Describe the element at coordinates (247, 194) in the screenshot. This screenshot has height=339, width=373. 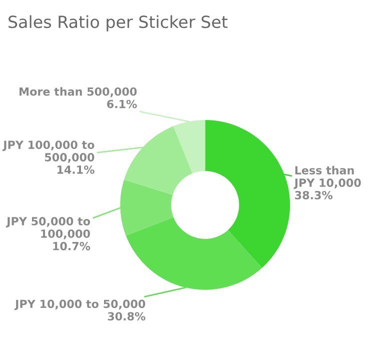
I see `donut-slice` at that location.